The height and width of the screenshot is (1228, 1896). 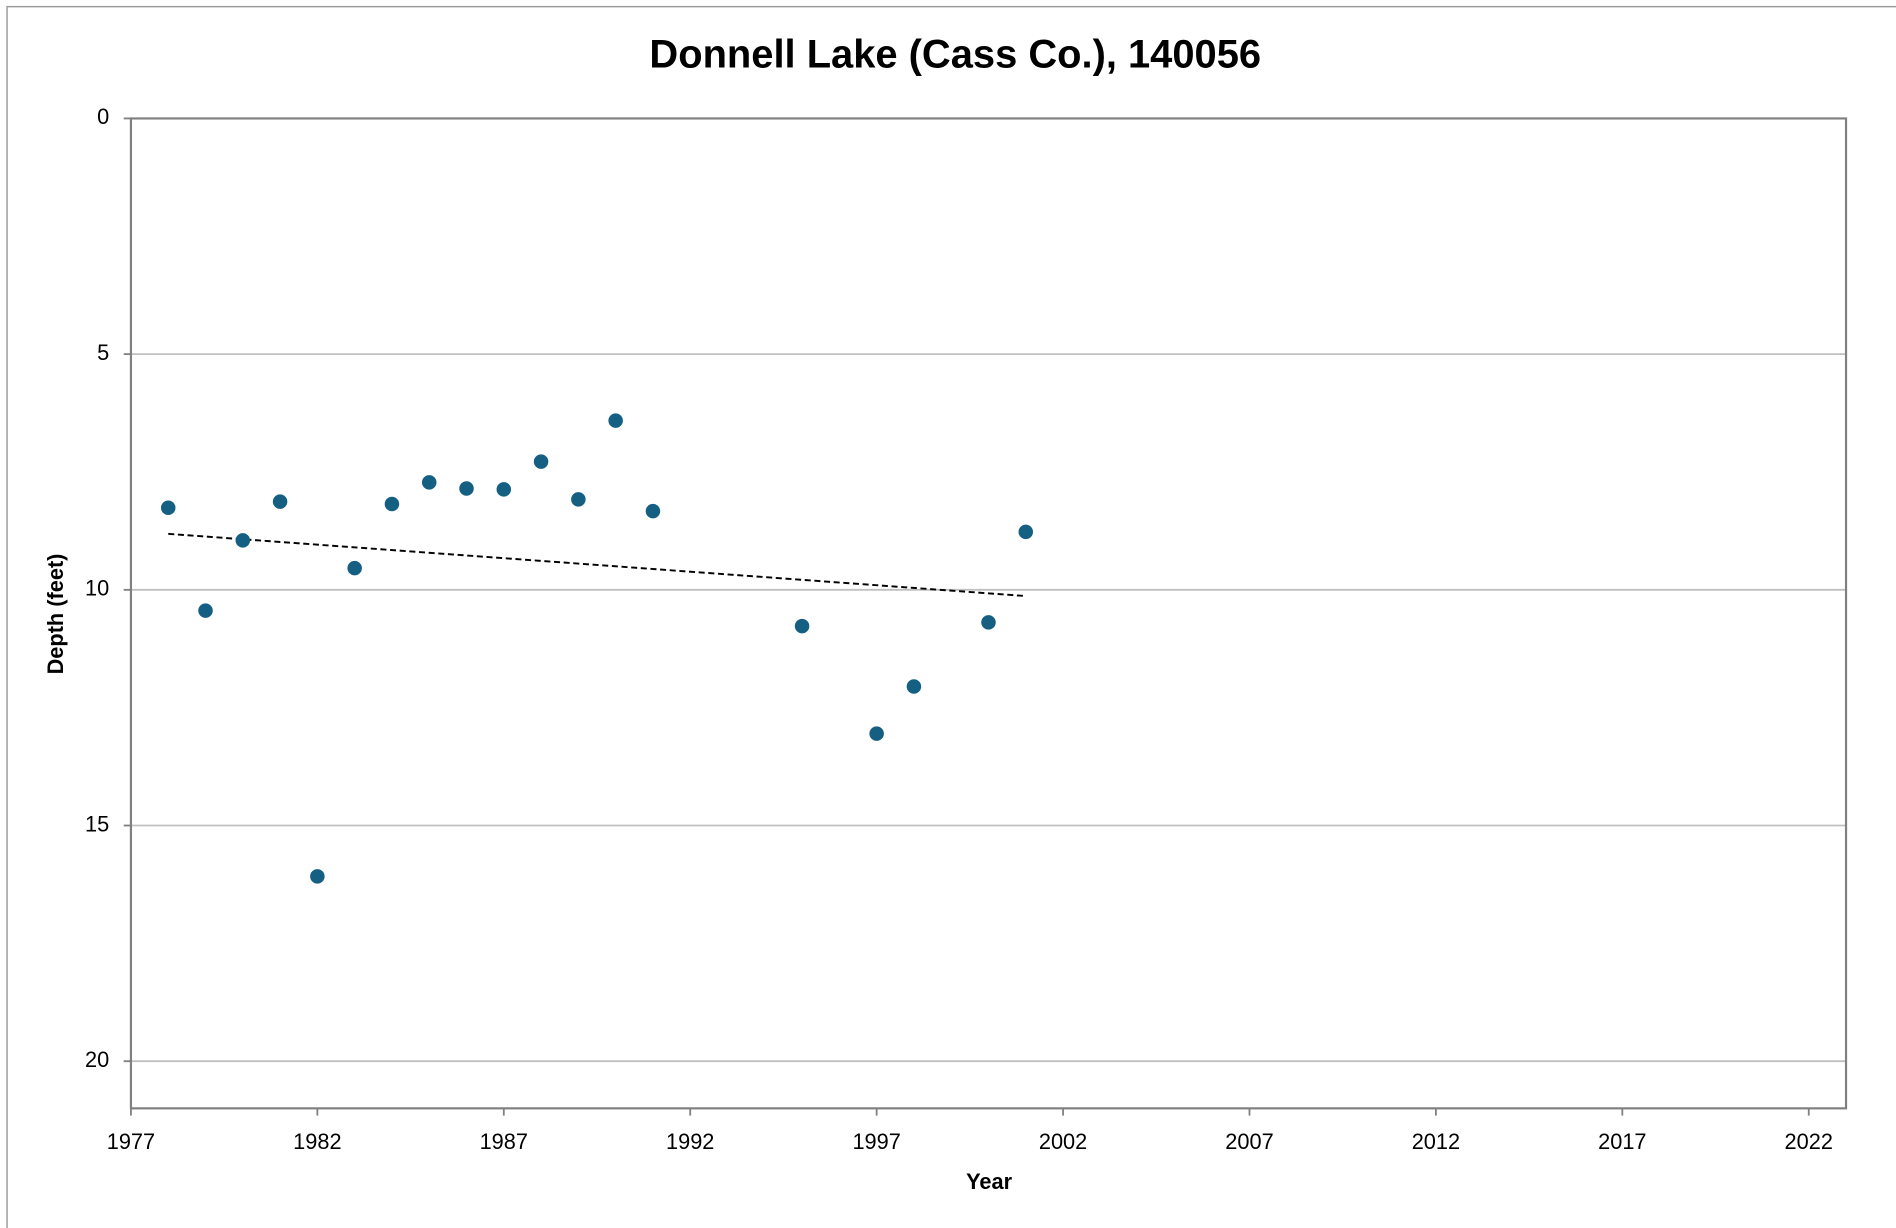 I want to click on trendline, so click(x=597, y=565).